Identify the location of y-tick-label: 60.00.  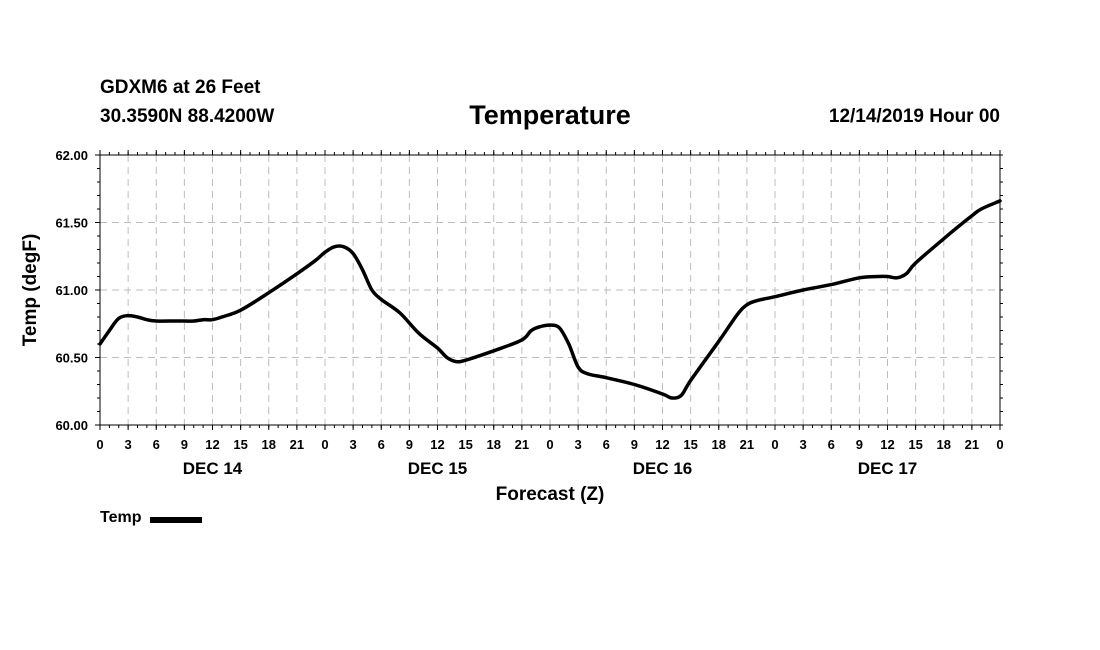
(71, 425).